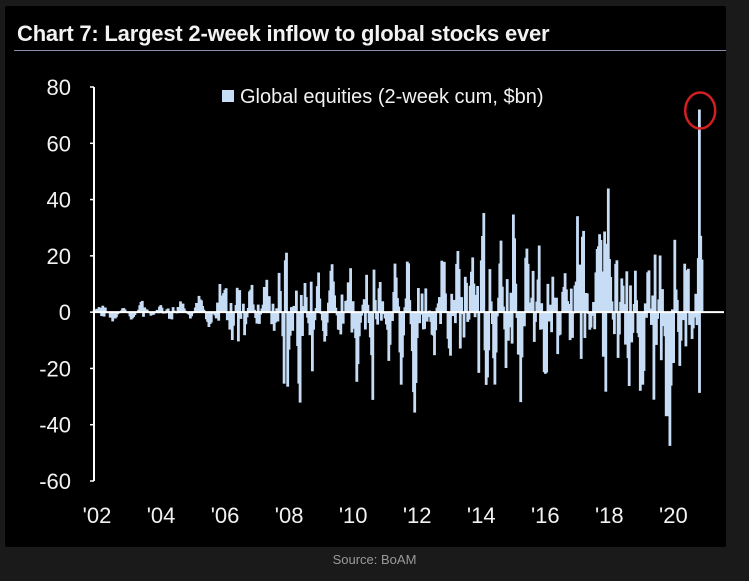 Image resolution: width=749 pixels, height=581 pixels. I want to click on legend-swatch, so click(228, 96).